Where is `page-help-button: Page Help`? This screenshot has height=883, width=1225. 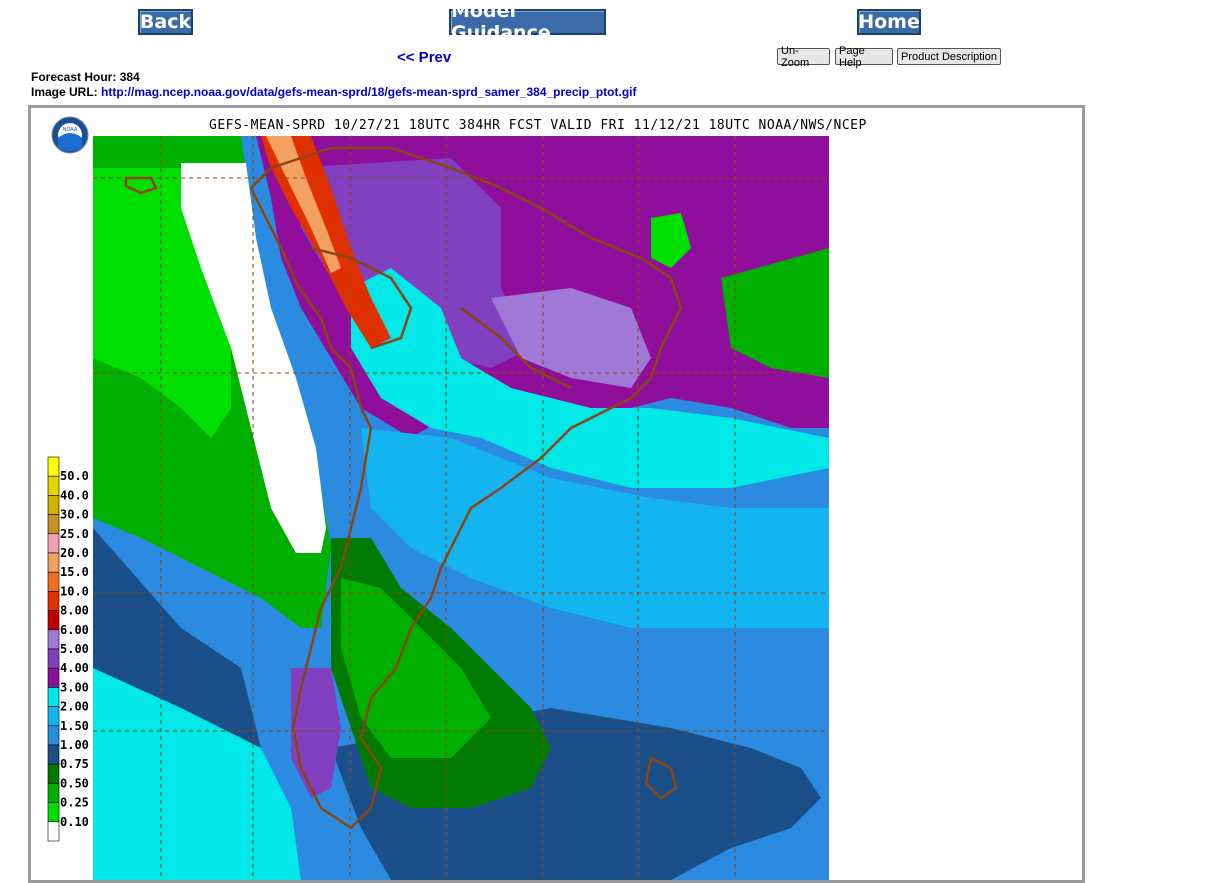
page-help-button: Page Help is located at coordinates (864, 57).